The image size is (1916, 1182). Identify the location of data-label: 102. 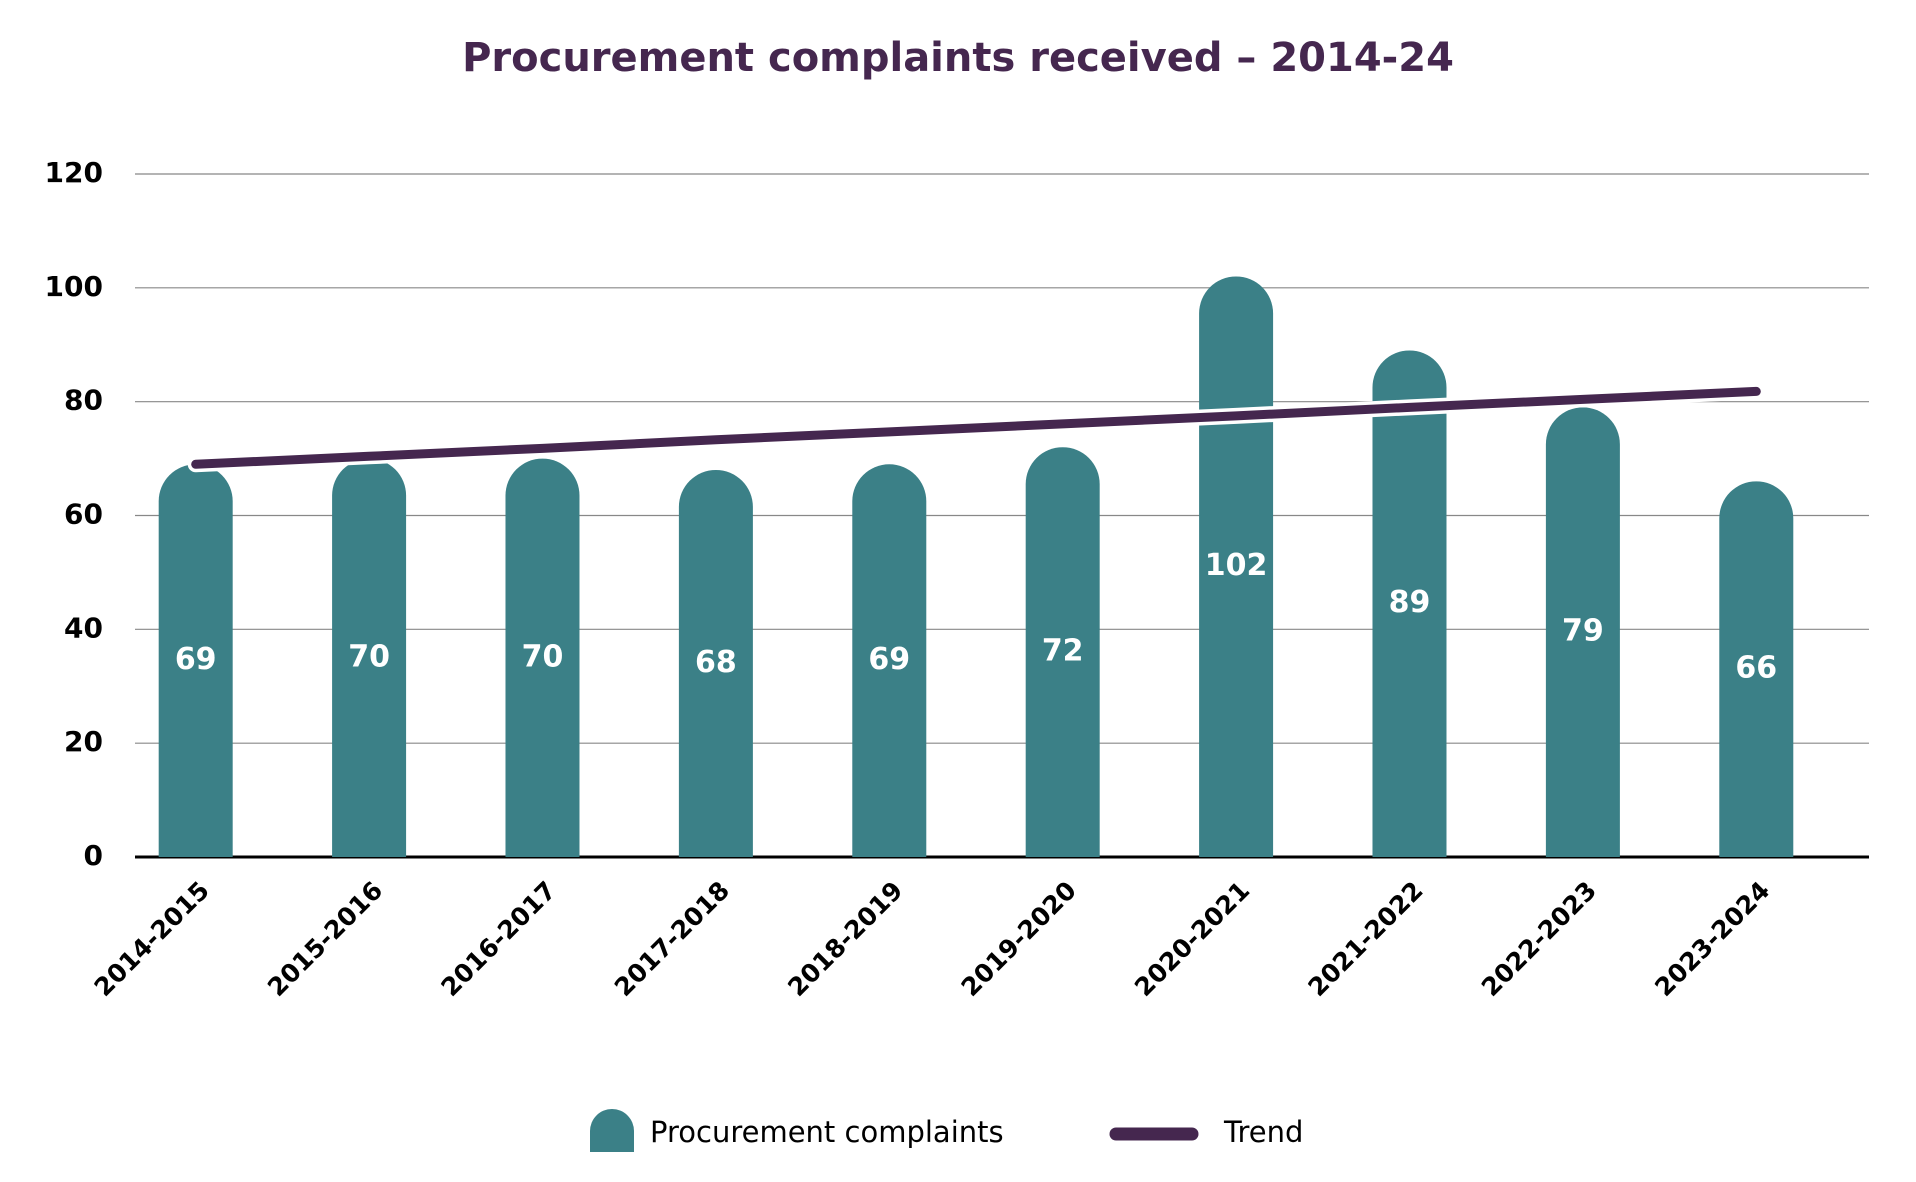
(1236, 565).